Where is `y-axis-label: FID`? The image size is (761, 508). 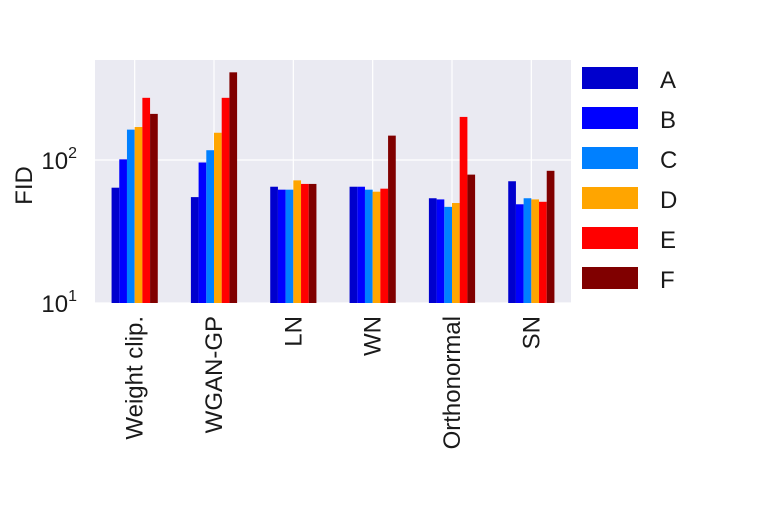
y-axis-label: FID is located at coordinates (24, 185).